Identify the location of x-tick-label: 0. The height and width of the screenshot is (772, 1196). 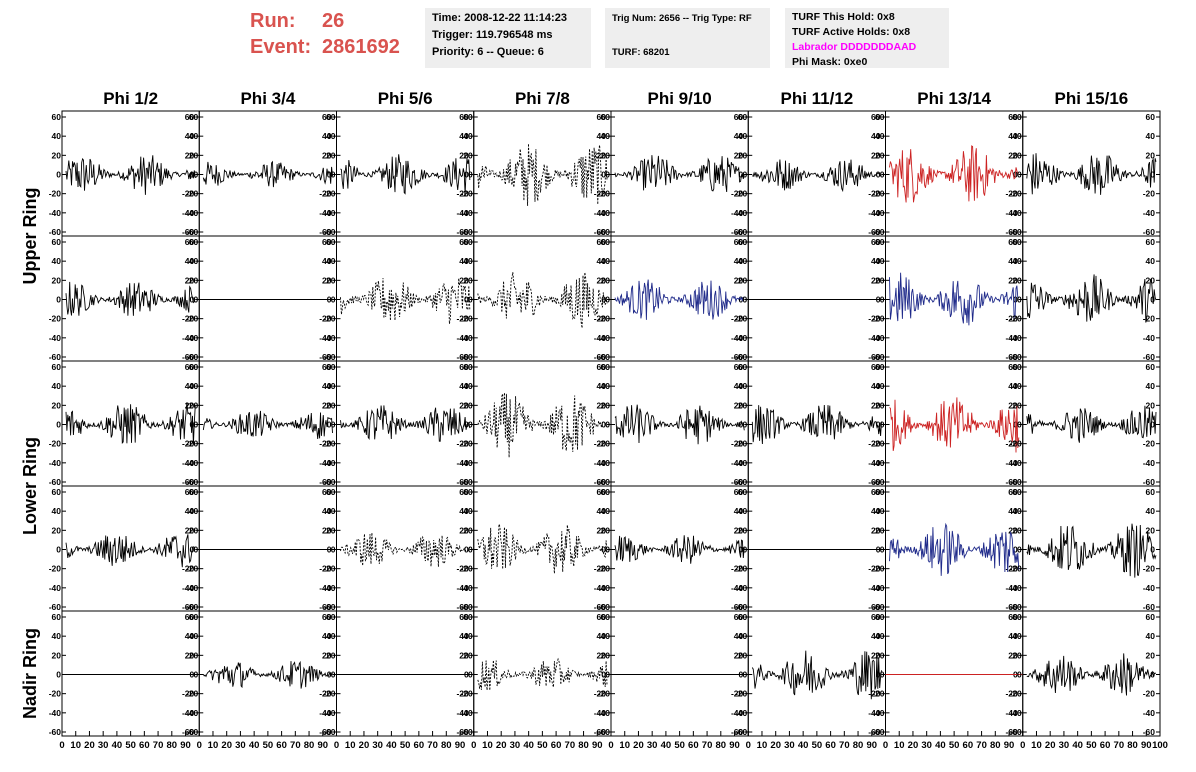
(1022, 745).